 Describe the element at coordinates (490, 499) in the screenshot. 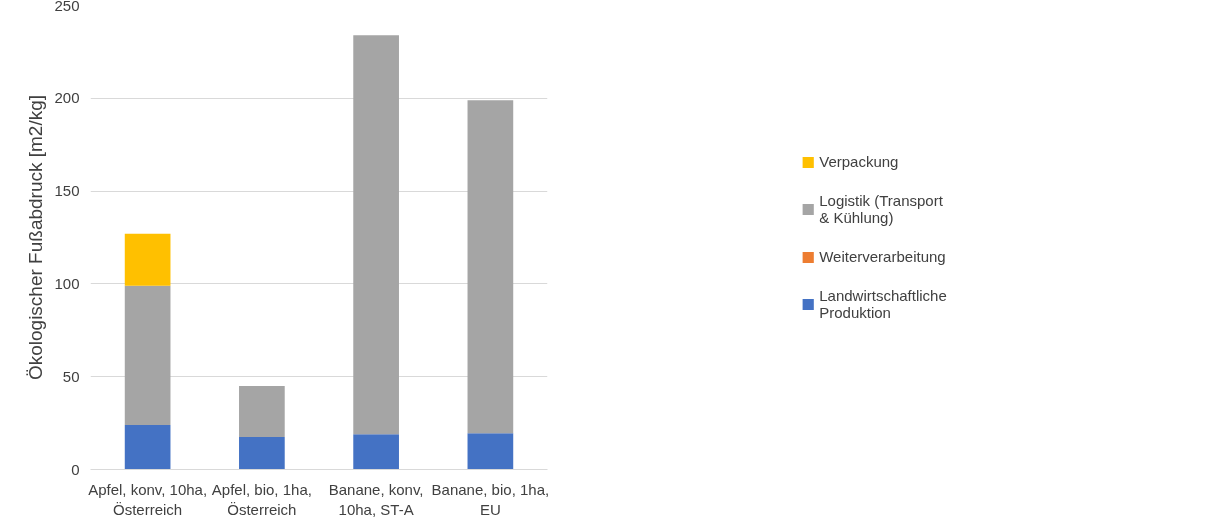

I see `x-tick-label: Banane, bio, 1ha, EU` at that location.